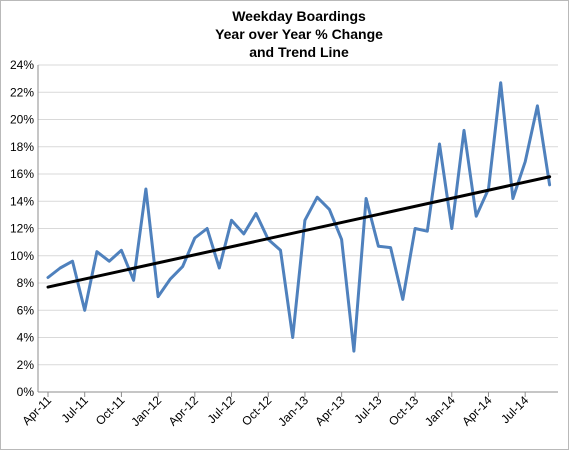  What do you see at coordinates (26, 365) in the screenshot?
I see `y-tick-label: 2%` at bounding box center [26, 365].